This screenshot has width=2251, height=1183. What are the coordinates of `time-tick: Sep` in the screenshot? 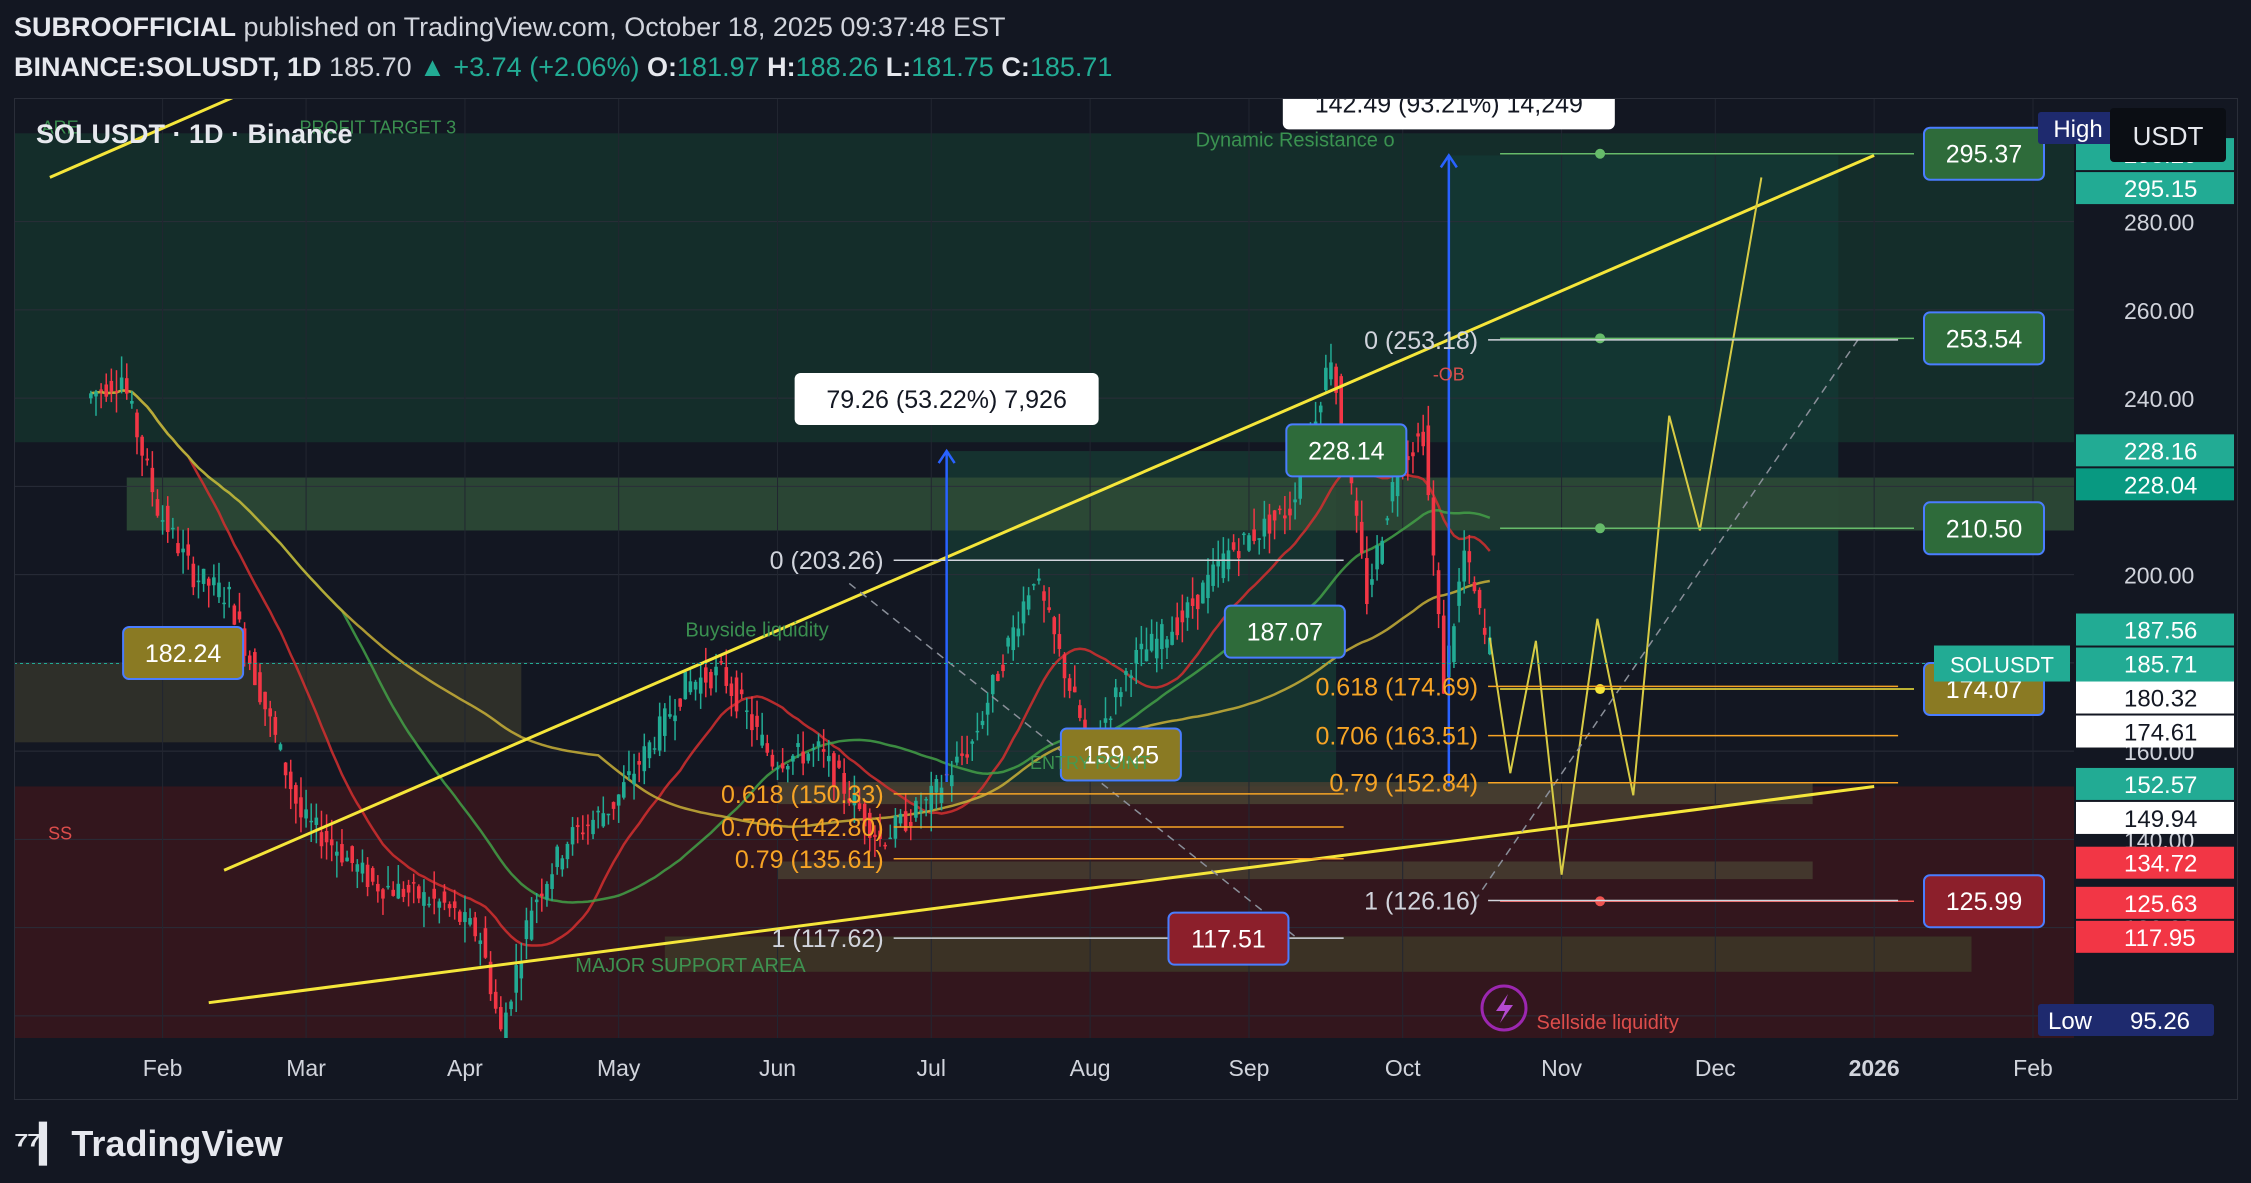 It's located at (1249, 1068).